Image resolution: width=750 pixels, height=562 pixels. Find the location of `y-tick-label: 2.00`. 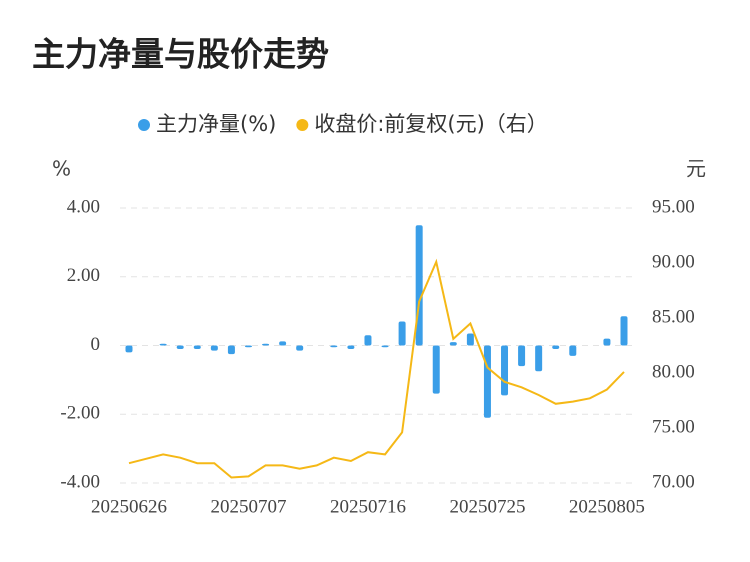

y-tick-label: 2.00 is located at coordinates (83, 275).